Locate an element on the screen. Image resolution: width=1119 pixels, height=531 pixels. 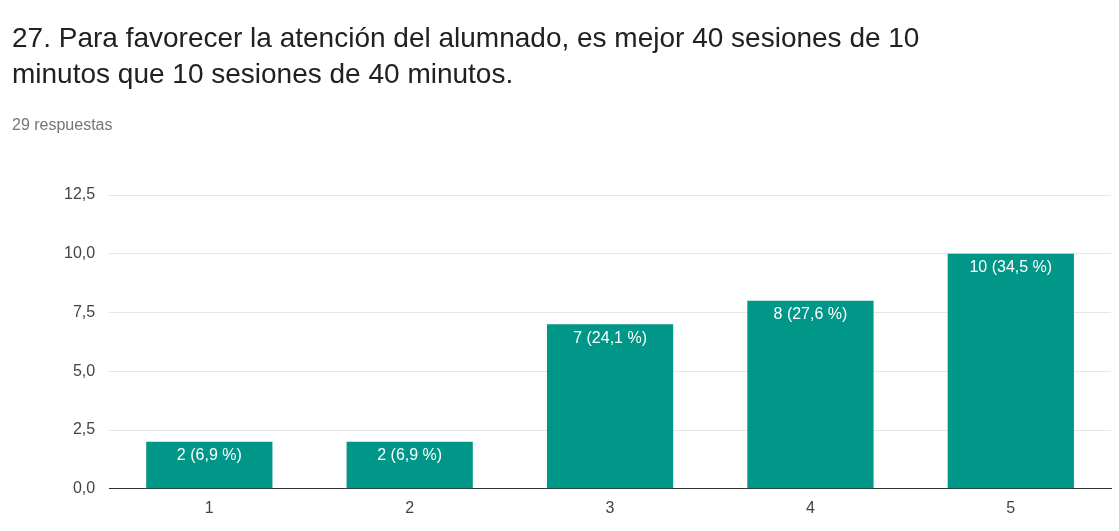
y-tick-label: 5,0 is located at coordinates (84, 370).